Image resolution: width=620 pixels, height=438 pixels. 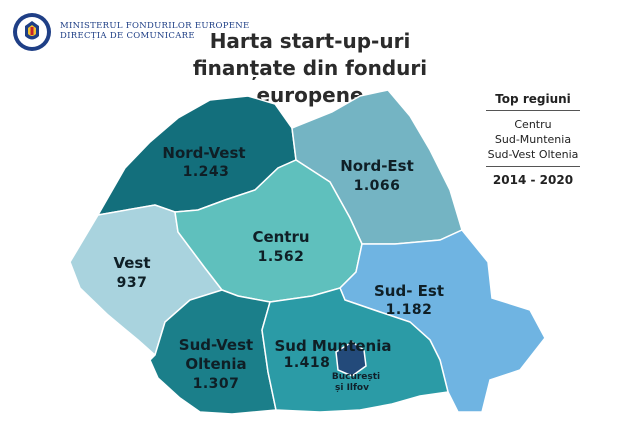 What do you see at coordinates (206, 172) in the screenshot?
I see `label-nord-vest-value: 1.243` at bounding box center [206, 172].